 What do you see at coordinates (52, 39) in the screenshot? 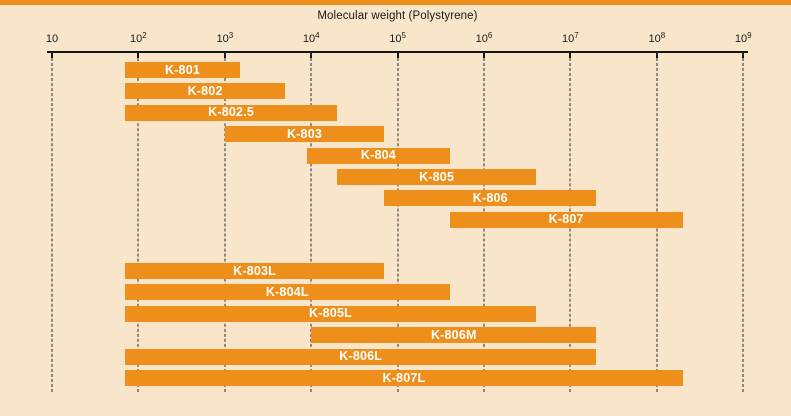
I see `x-tick-label: 10` at bounding box center [52, 39].